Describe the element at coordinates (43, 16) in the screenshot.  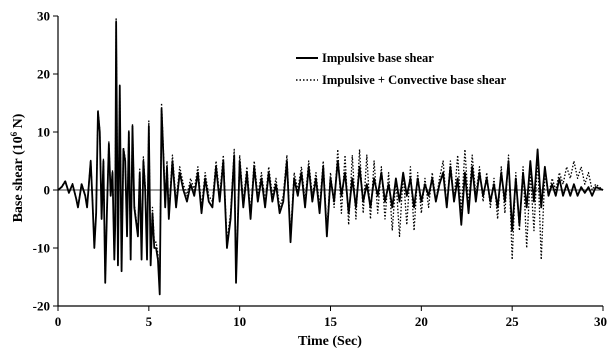
I see `y-tick-label: 30` at that location.